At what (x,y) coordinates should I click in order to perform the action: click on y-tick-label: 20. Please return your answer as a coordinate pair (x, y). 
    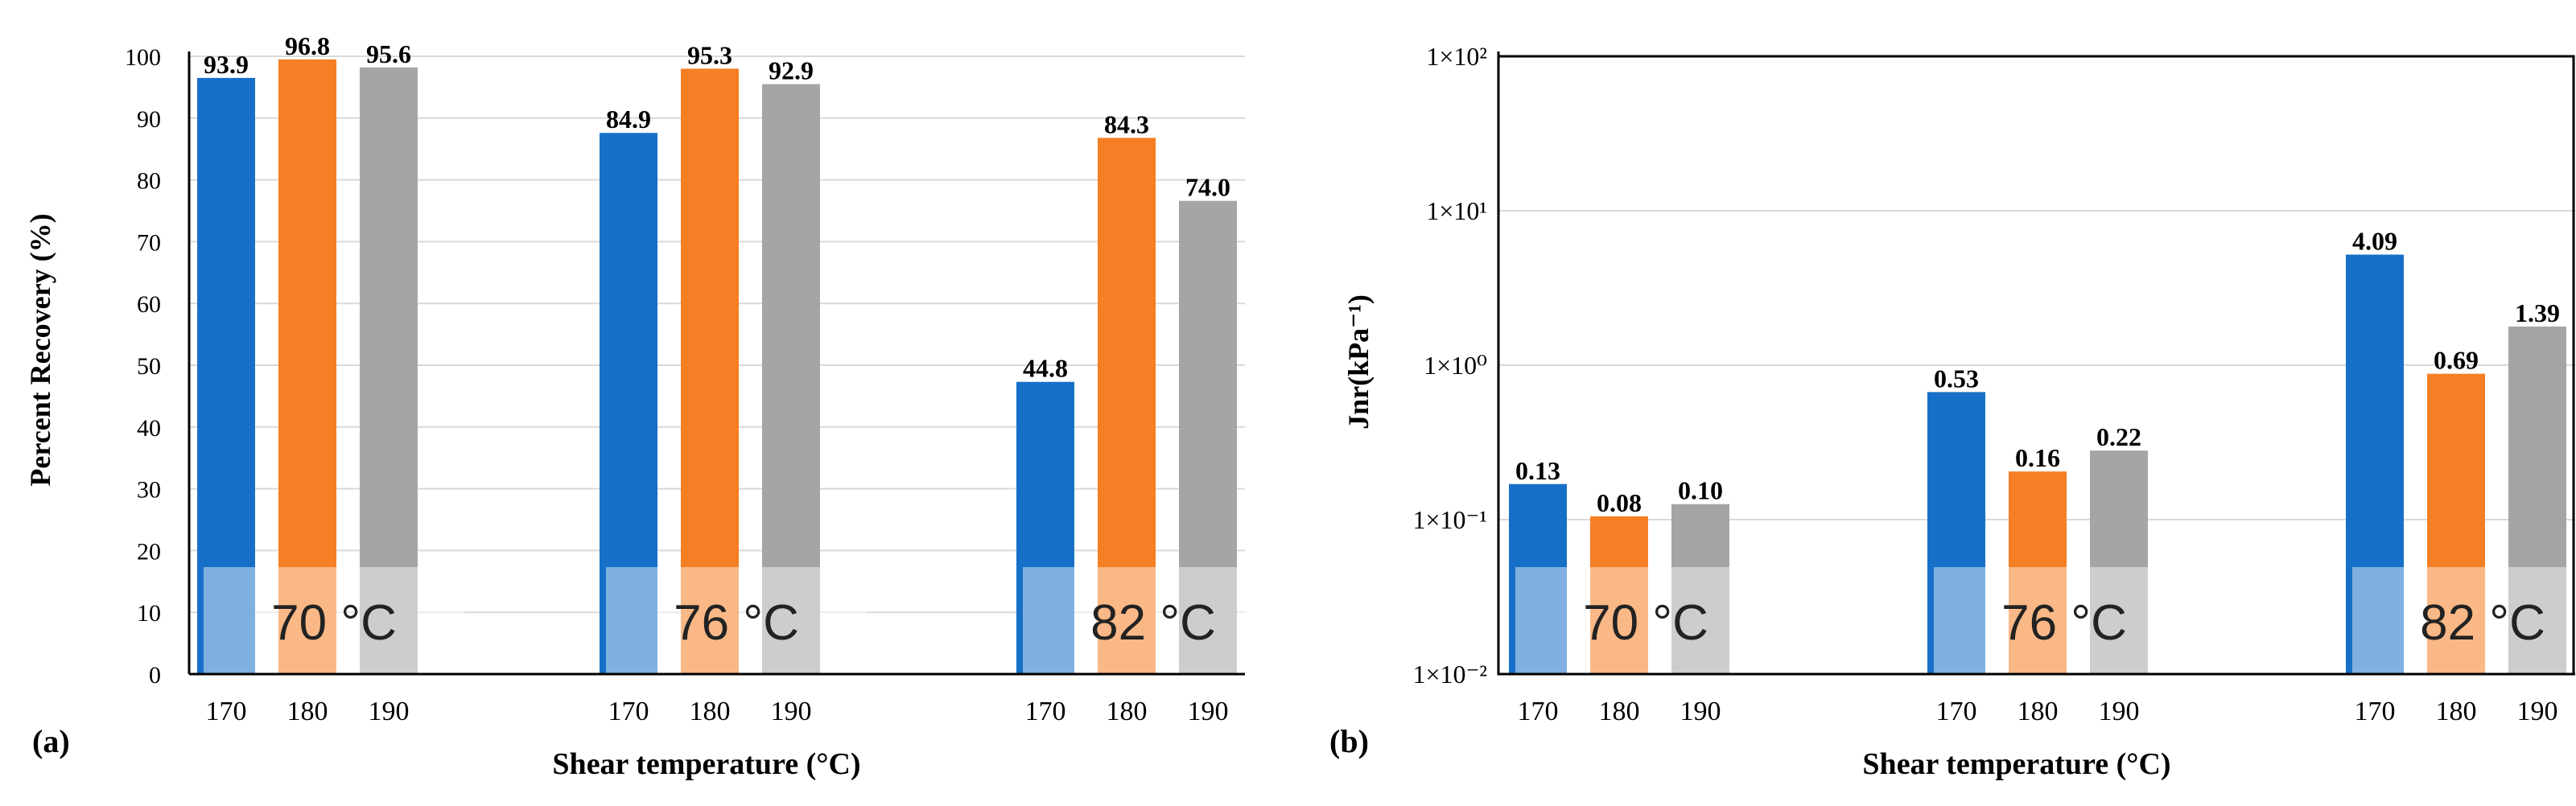
    Looking at the image, I should click on (149, 551).